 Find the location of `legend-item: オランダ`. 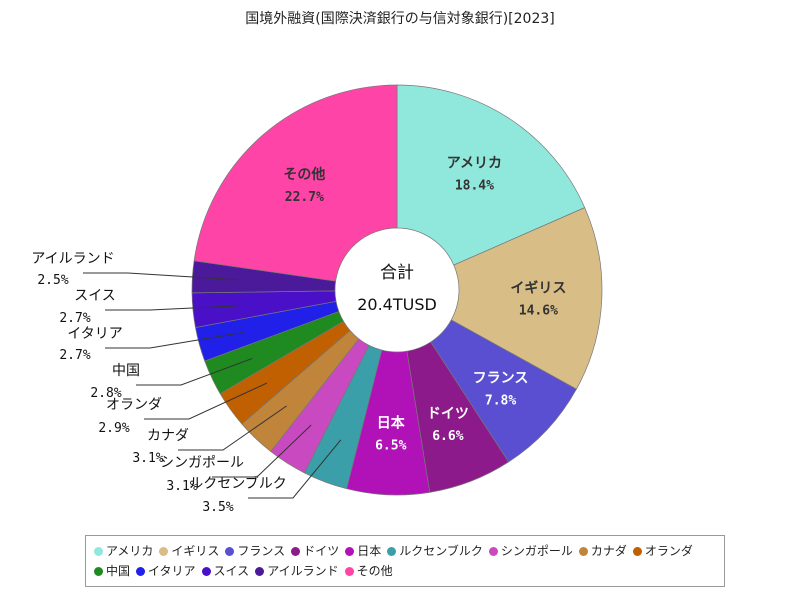

legend-item: オランダ is located at coordinates (662, 551).